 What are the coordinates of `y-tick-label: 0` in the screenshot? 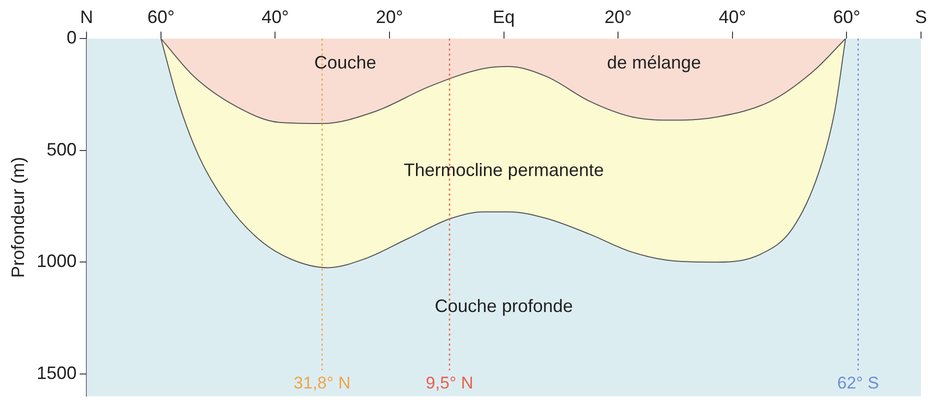 It's located at (71, 38).